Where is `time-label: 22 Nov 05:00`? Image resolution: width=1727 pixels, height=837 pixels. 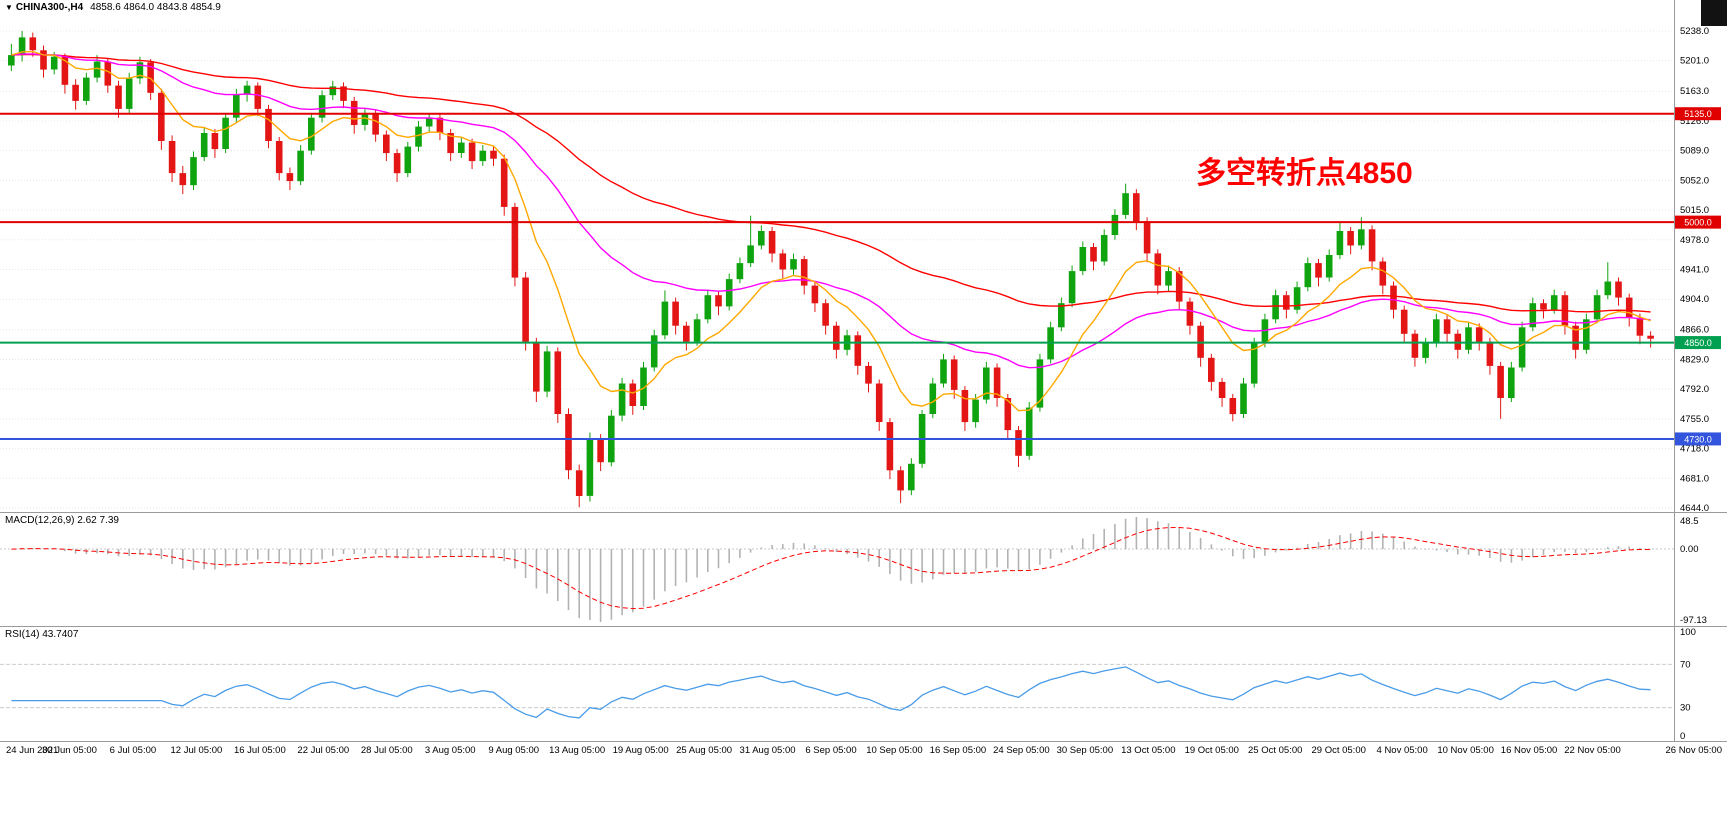 time-label: 22 Nov 05:00 is located at coordinates (1592, 750).